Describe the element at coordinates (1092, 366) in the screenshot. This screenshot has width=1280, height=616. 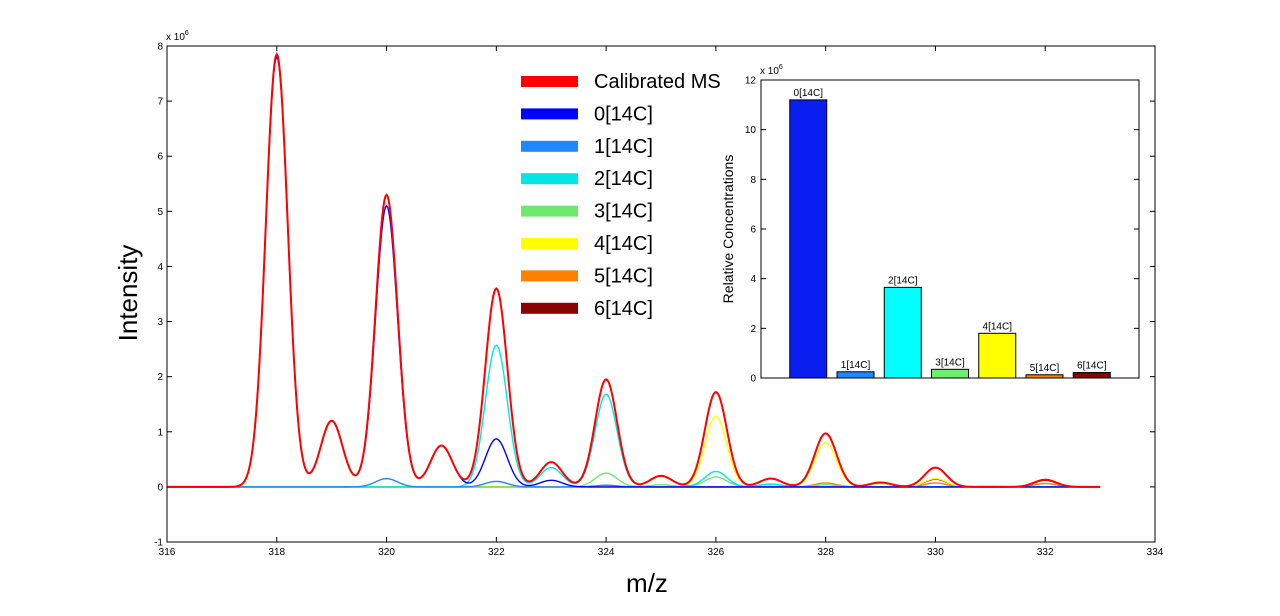
I see `inset-bar-label: 6[14C]` at that location.